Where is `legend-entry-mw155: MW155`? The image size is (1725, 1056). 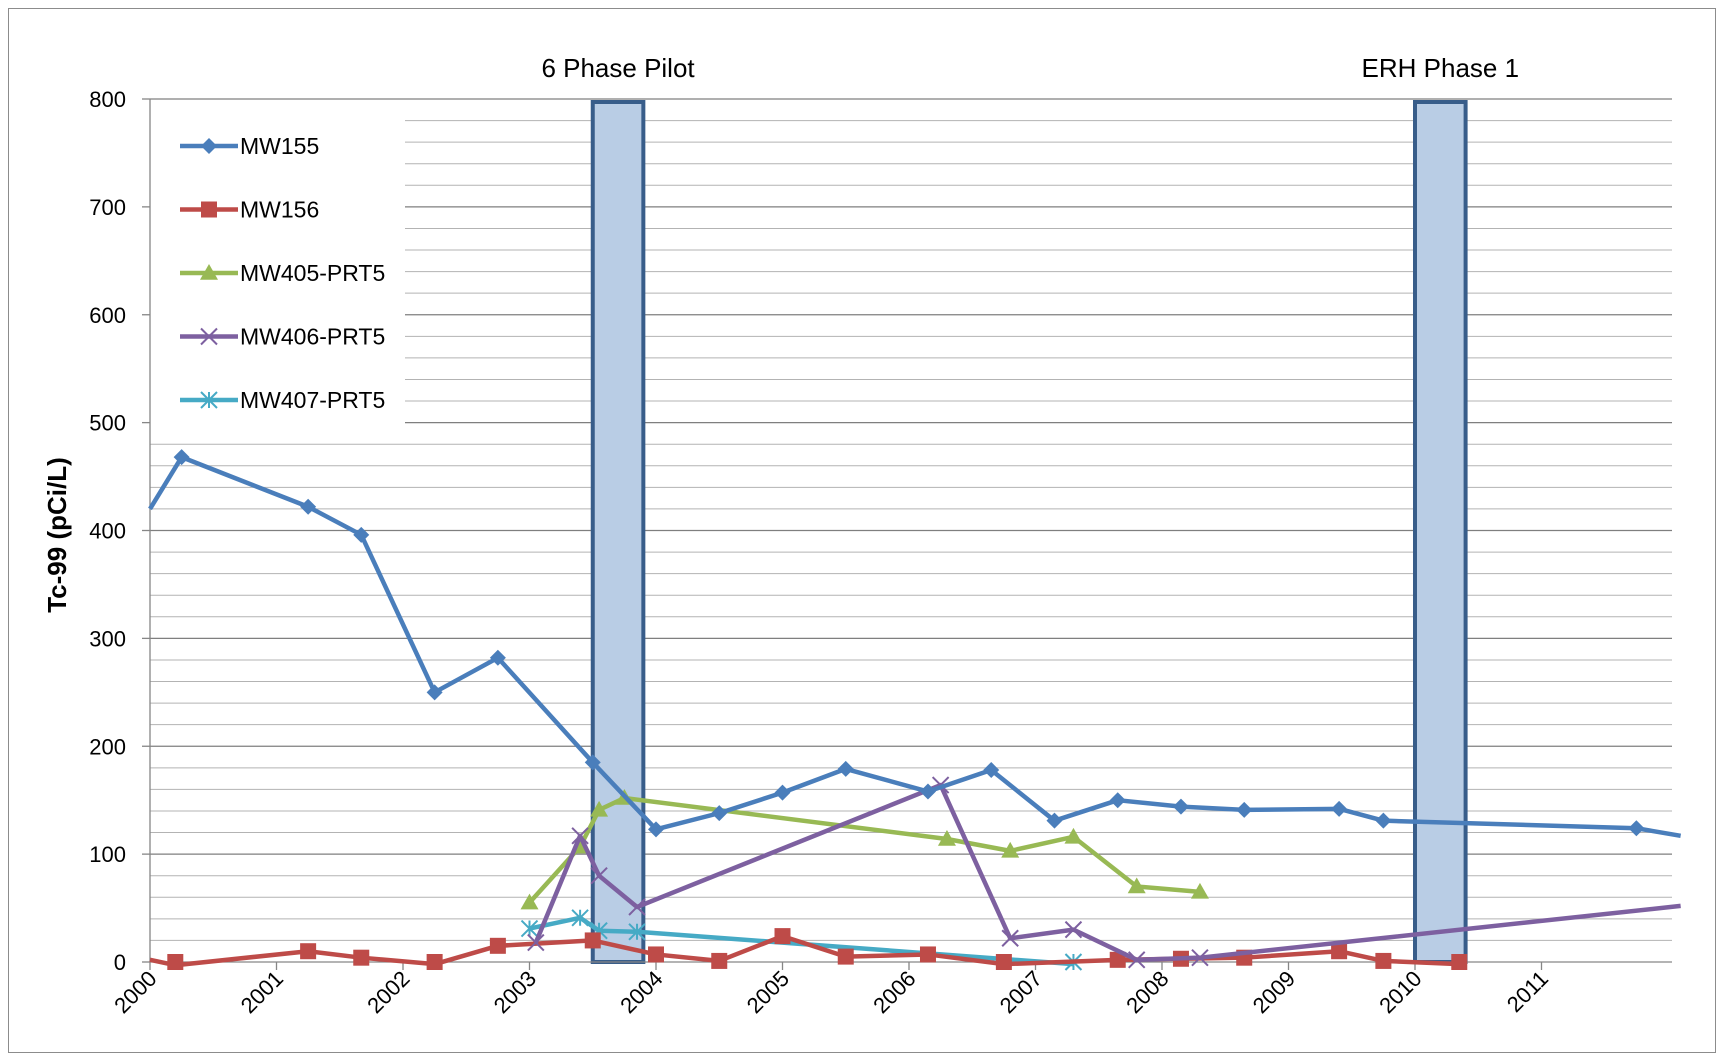 legend-entry-mw155: MW155 is located at coordinates (249, 146).